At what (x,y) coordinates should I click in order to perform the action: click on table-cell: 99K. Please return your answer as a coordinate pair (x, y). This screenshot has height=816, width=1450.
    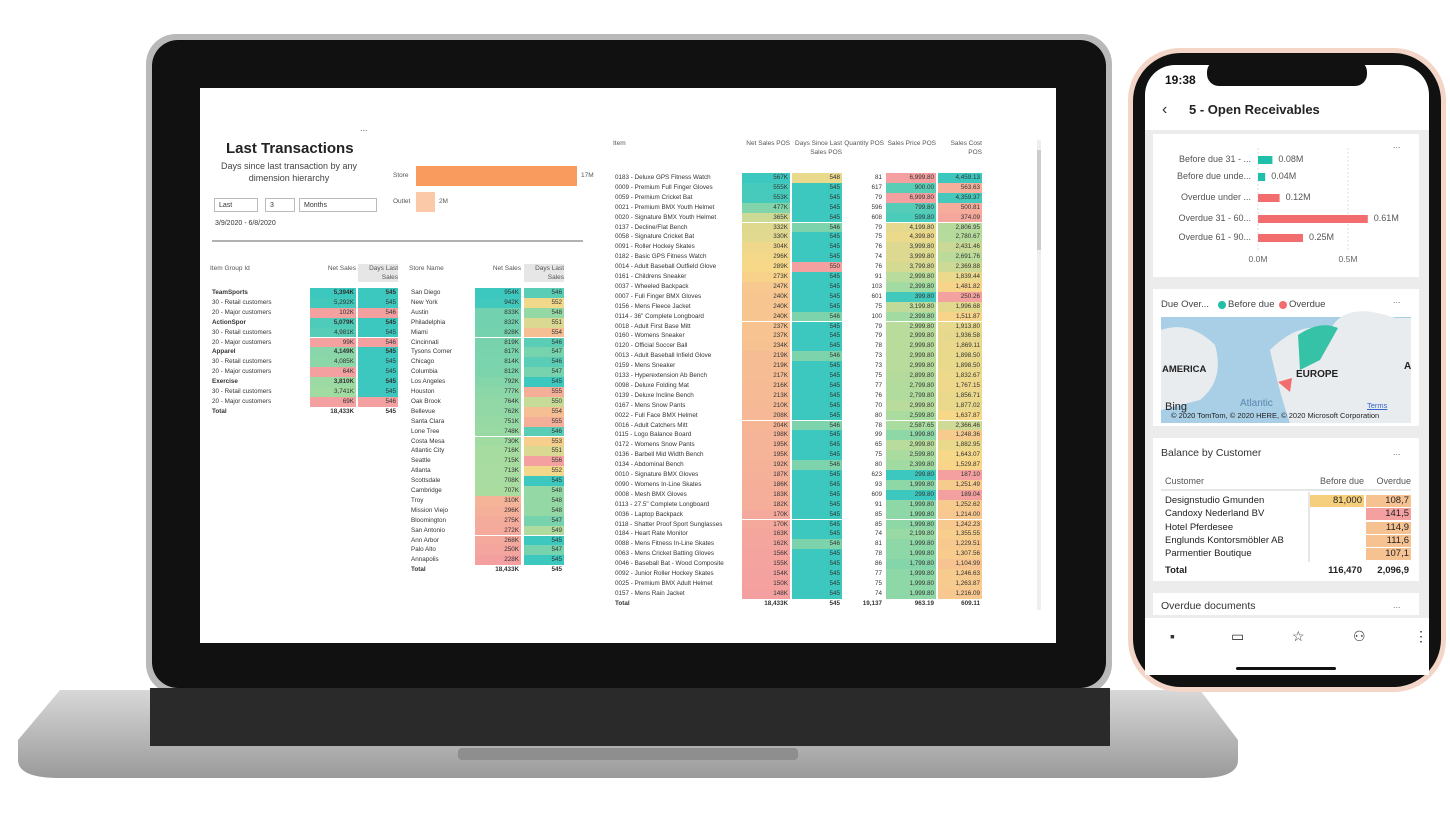
    Looking at the image, I should click on (333, 342).